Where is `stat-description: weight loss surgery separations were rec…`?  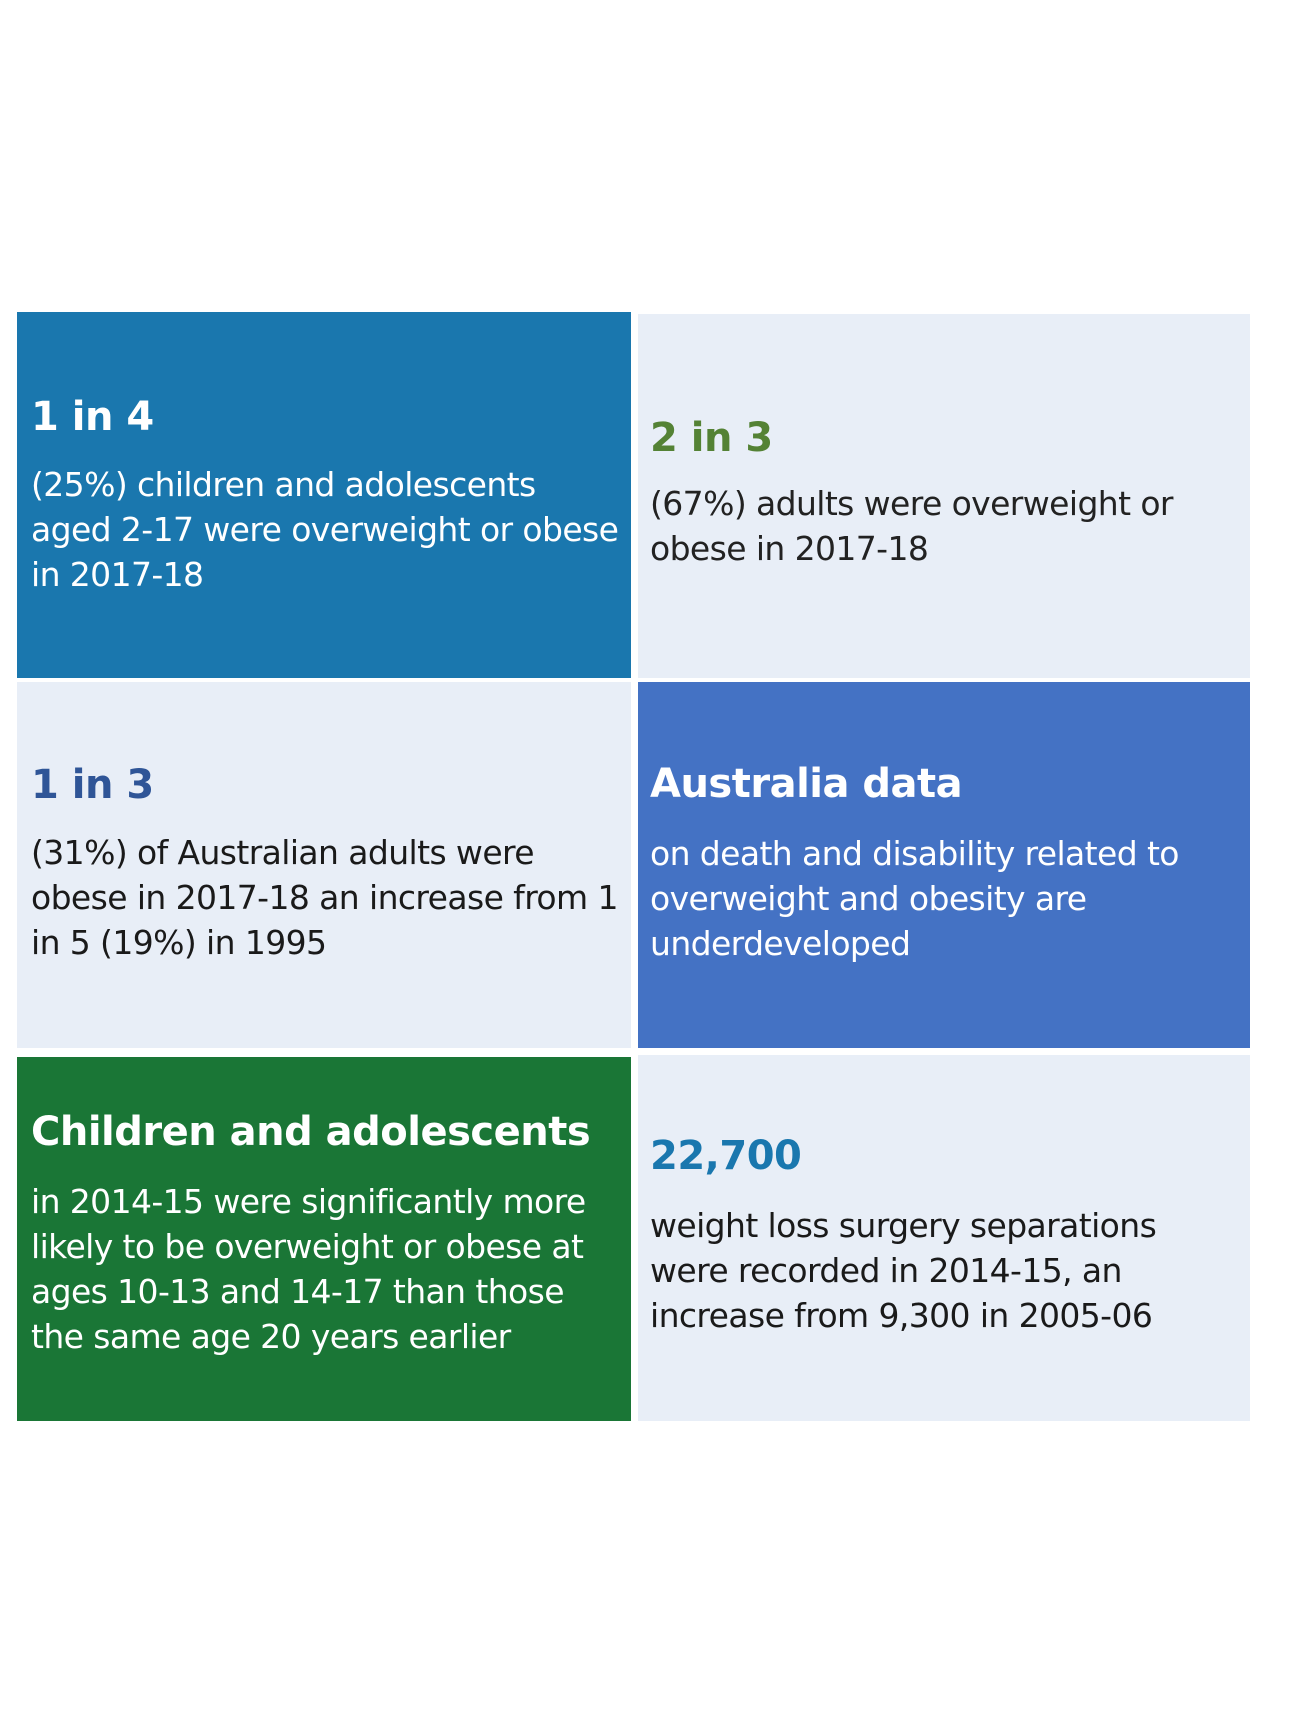
stat-description: weight loss surgery separations were rec… is located at coordinates (903, 1270).